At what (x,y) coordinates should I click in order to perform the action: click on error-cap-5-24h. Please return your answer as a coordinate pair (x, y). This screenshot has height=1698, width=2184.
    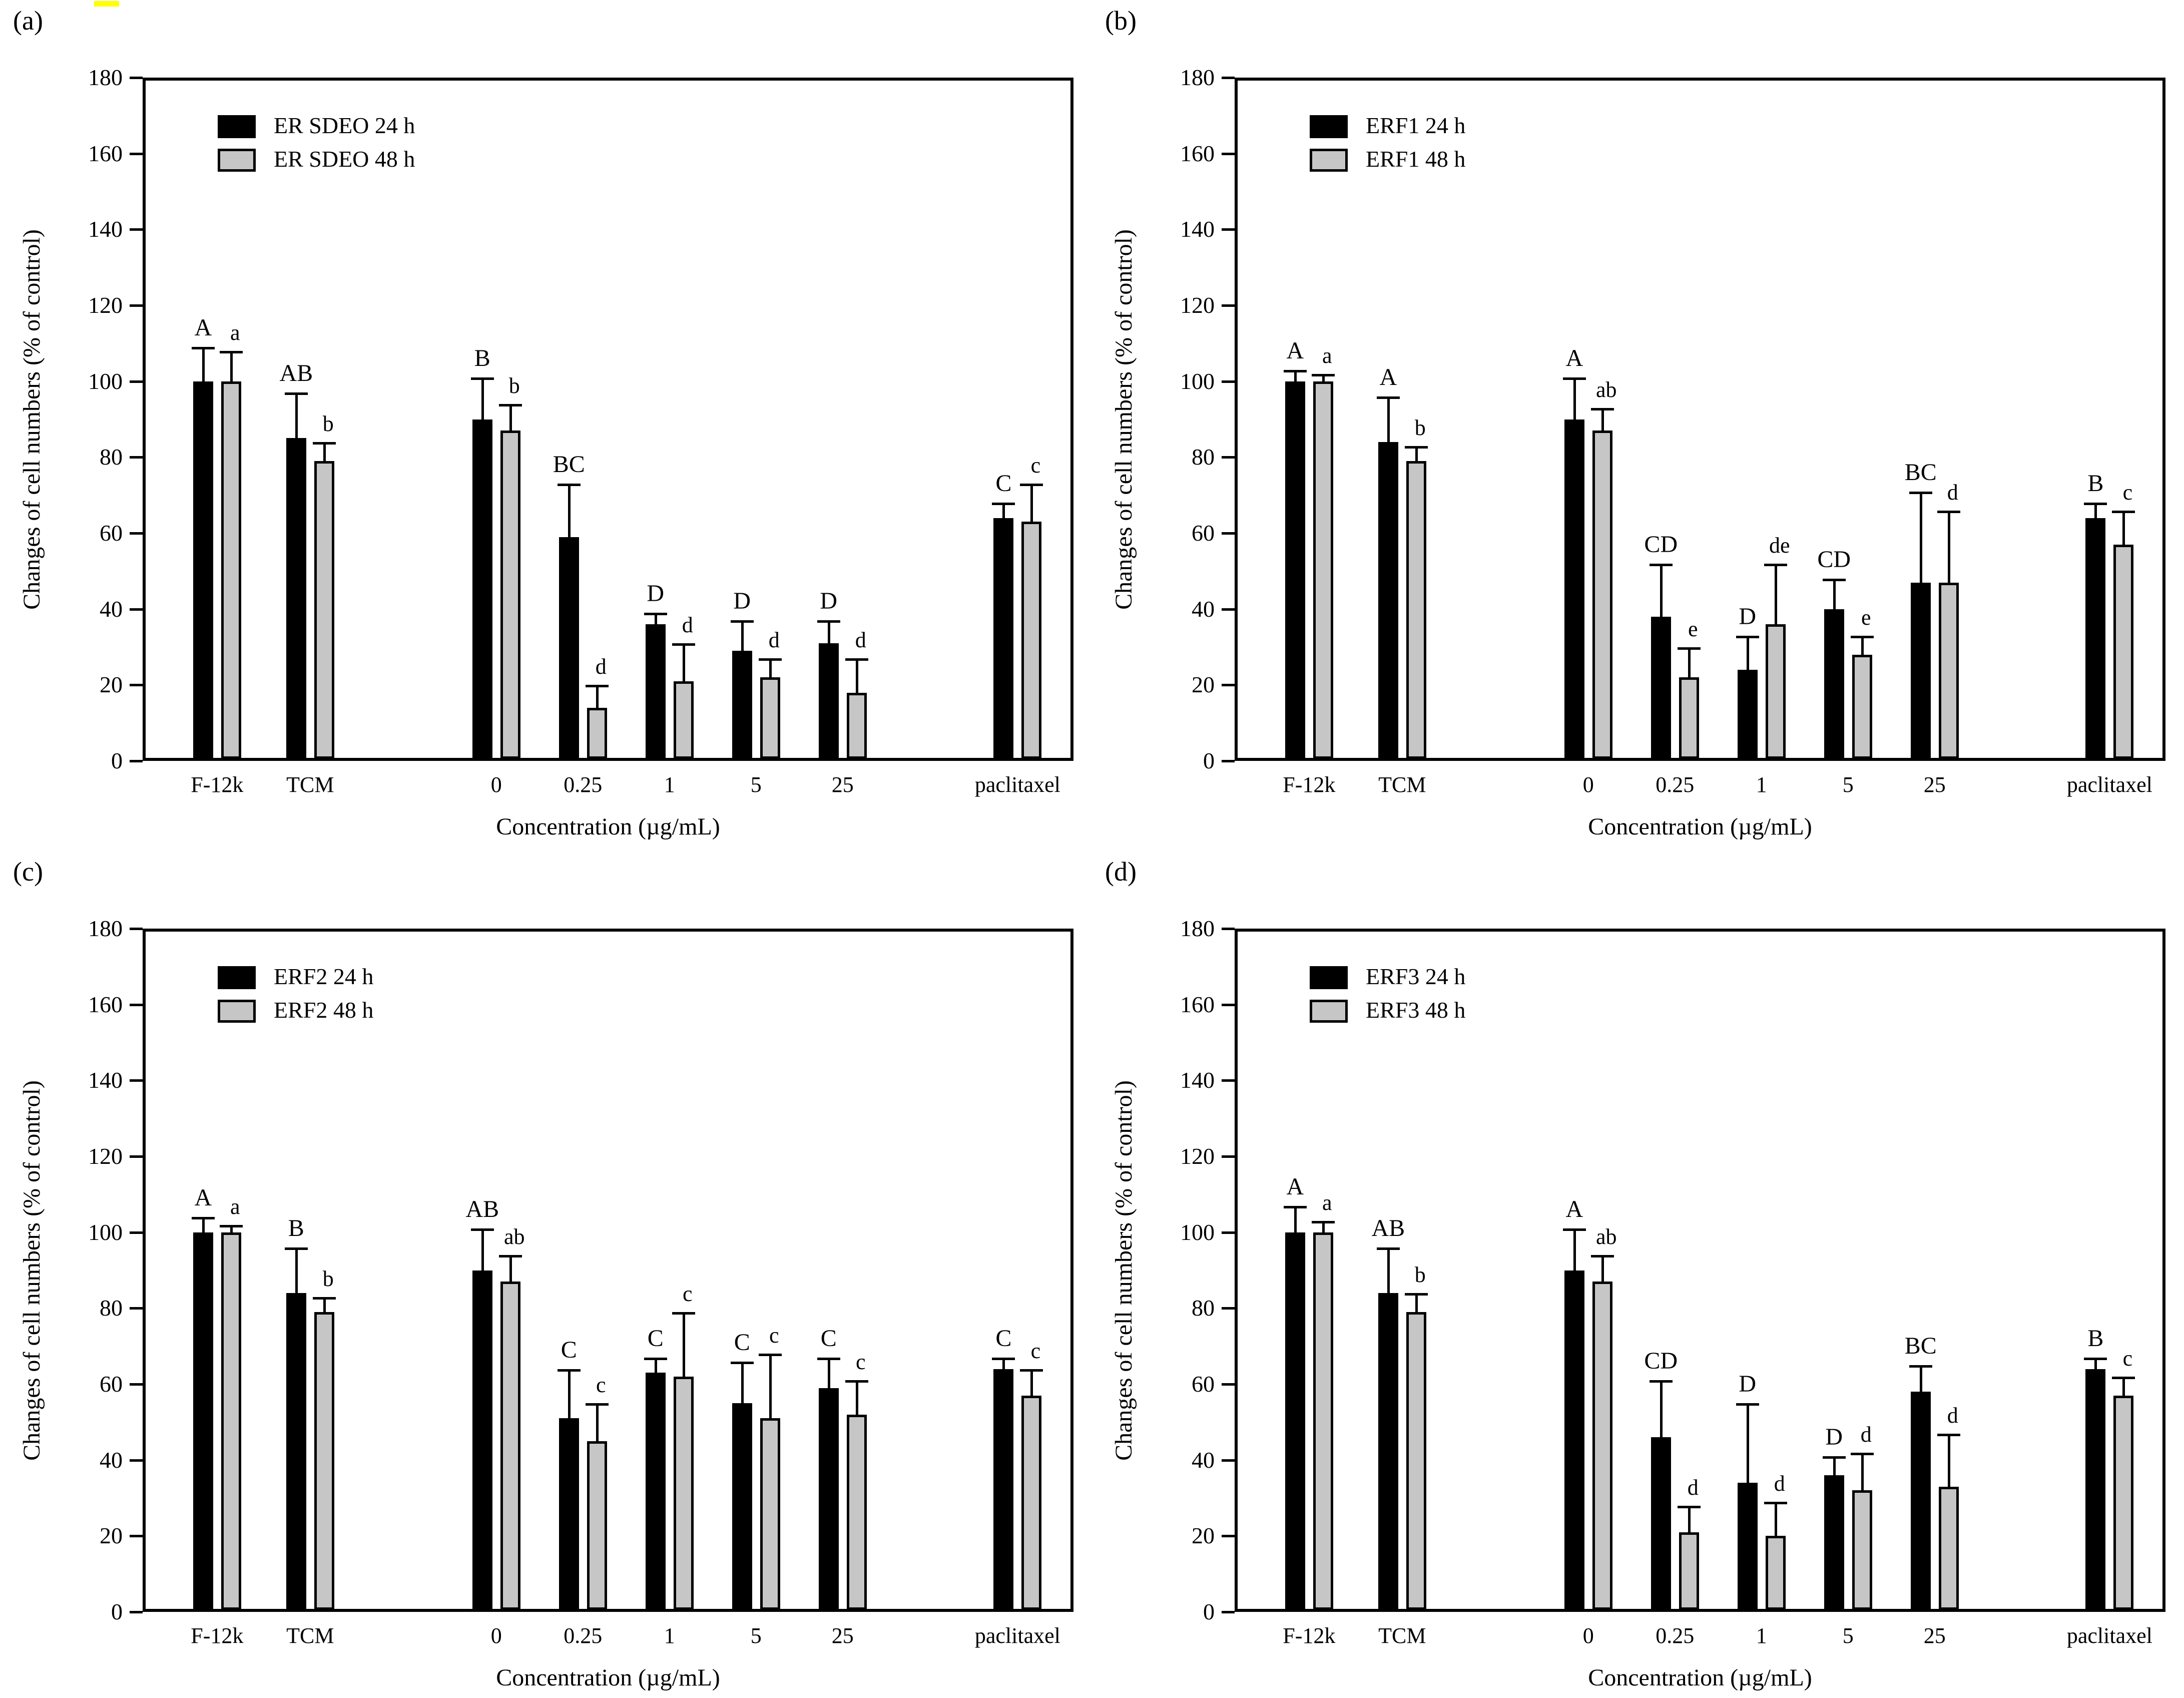
    Looking at the image, I should click on (742, 621).